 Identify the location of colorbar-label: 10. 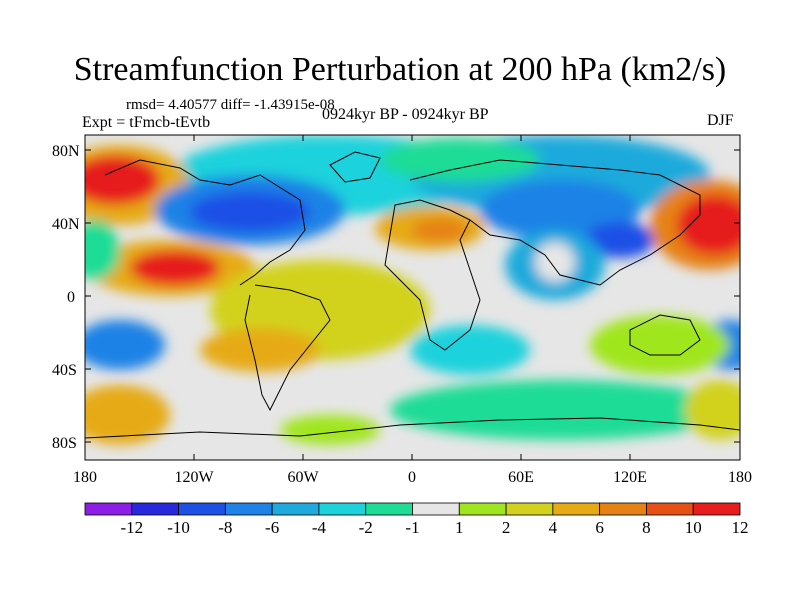
(693, 527).